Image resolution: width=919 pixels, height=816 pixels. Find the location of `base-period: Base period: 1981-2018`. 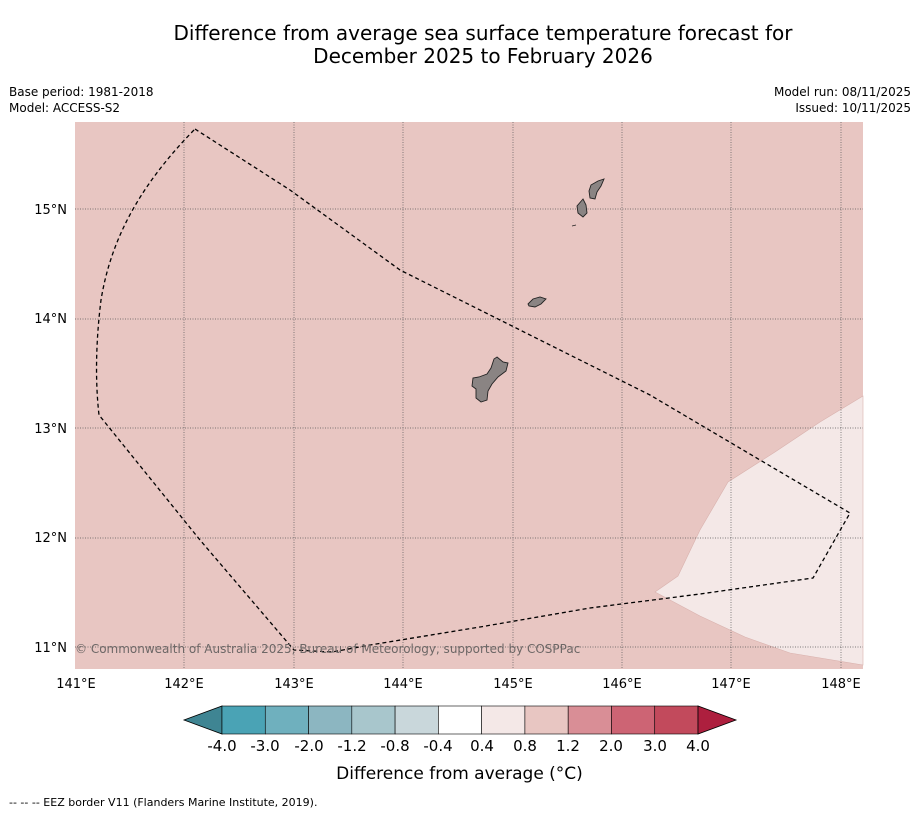

base-period: Base period: 1981-2018 is located at coordinates (81, 92).